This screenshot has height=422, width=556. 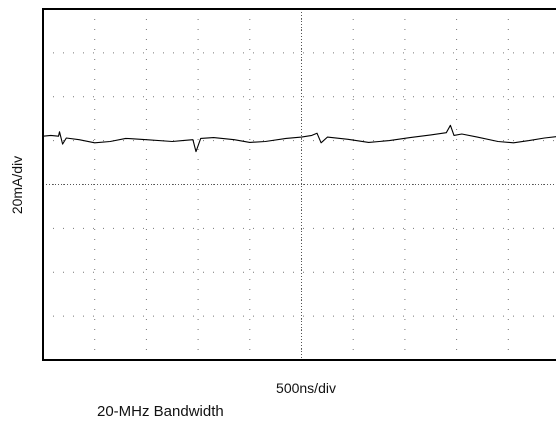 I want to click on current-trace, so click(x=299, y=138).